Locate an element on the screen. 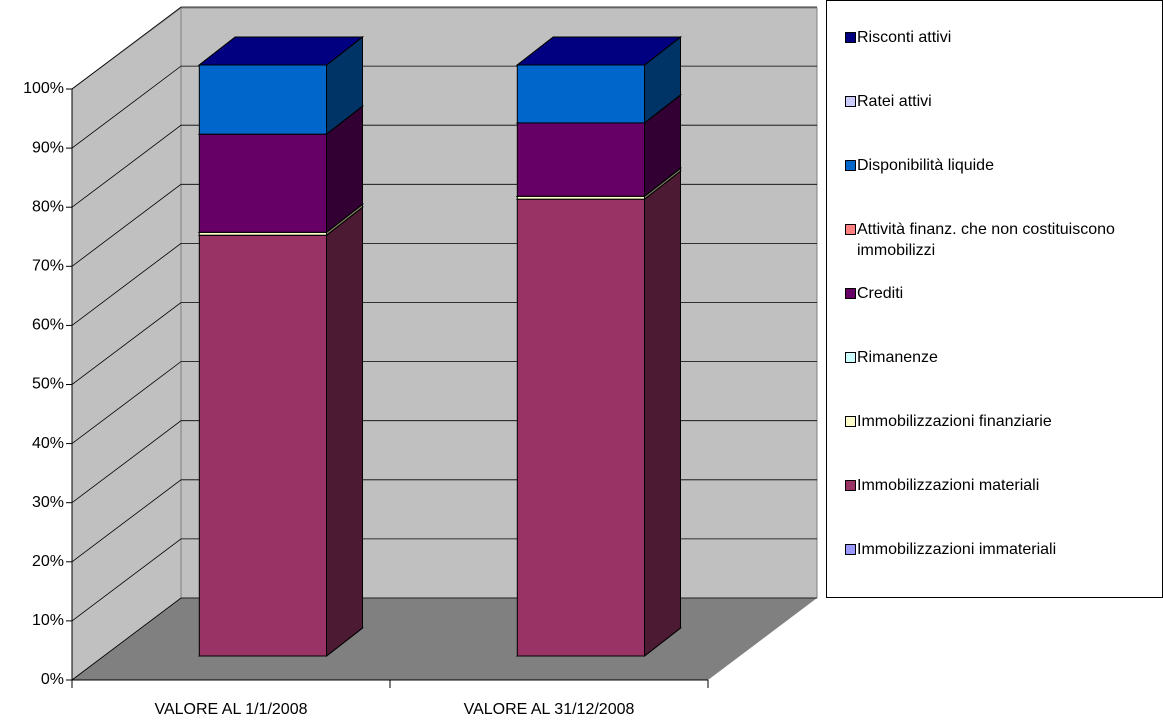 The image size is (1163, 722). y-tick-label: 0% is located at coordinates (52, 679).